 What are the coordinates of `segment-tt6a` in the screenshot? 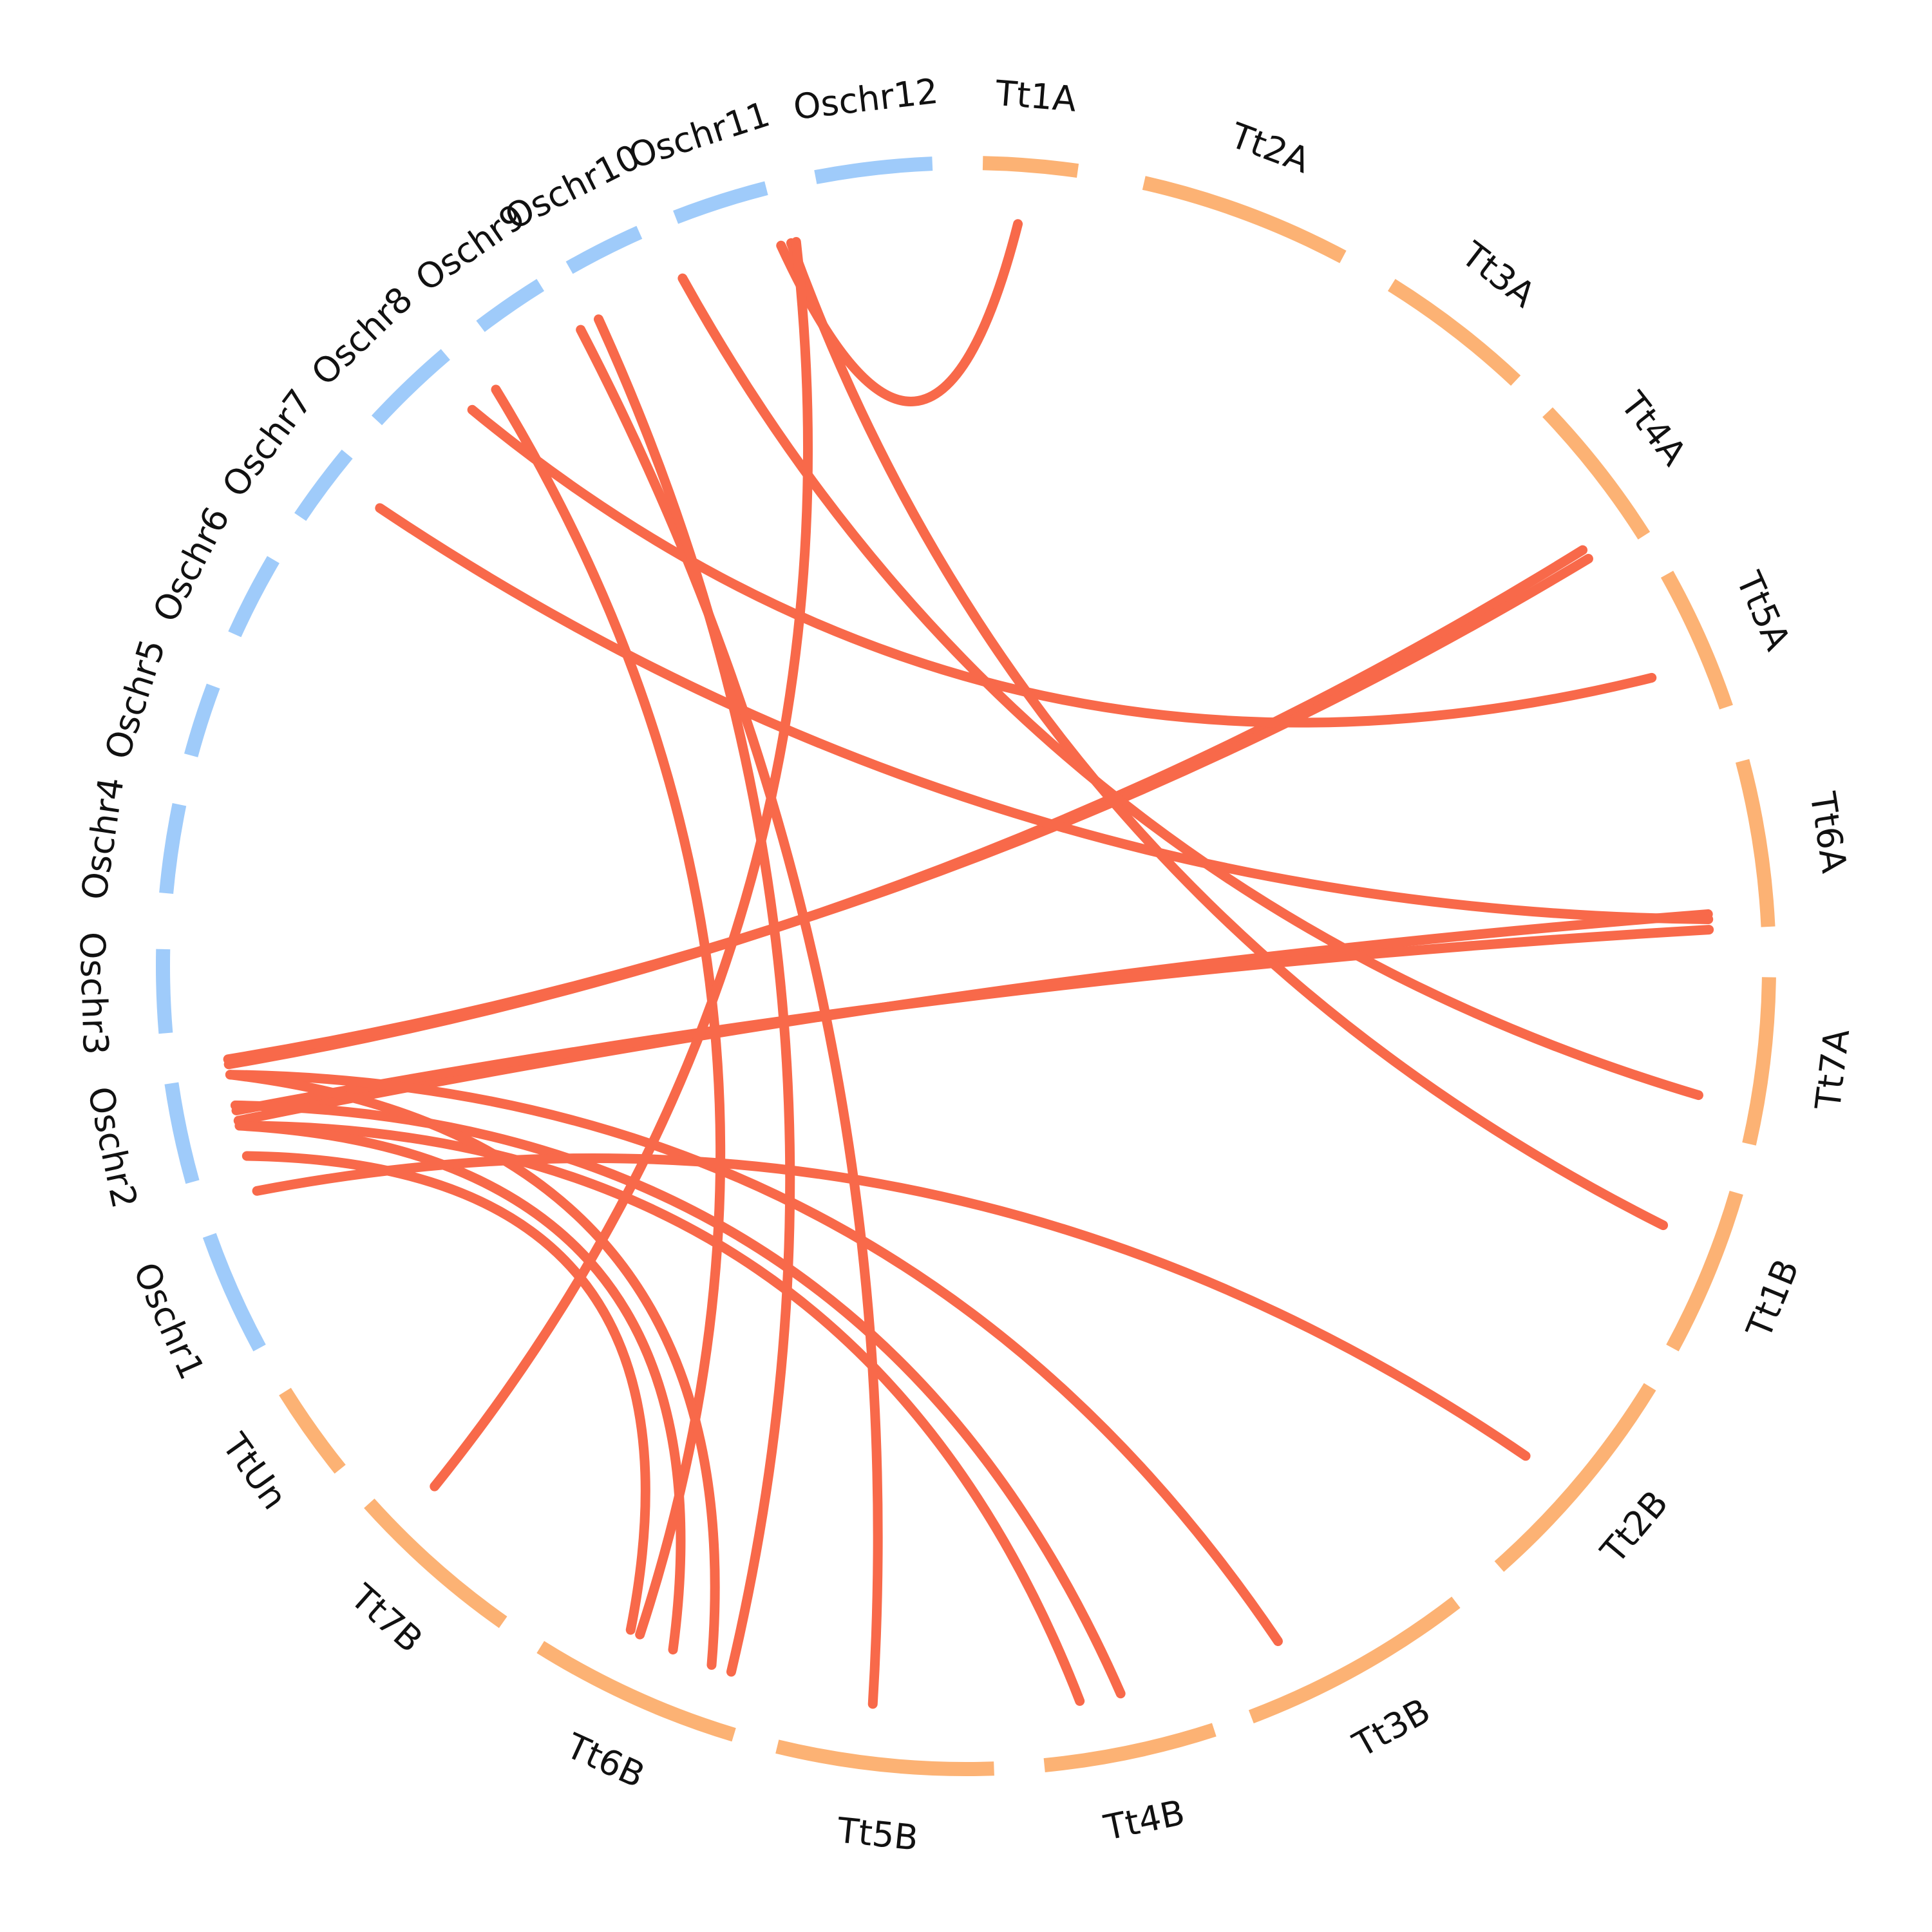 It's located at (1756, 843).